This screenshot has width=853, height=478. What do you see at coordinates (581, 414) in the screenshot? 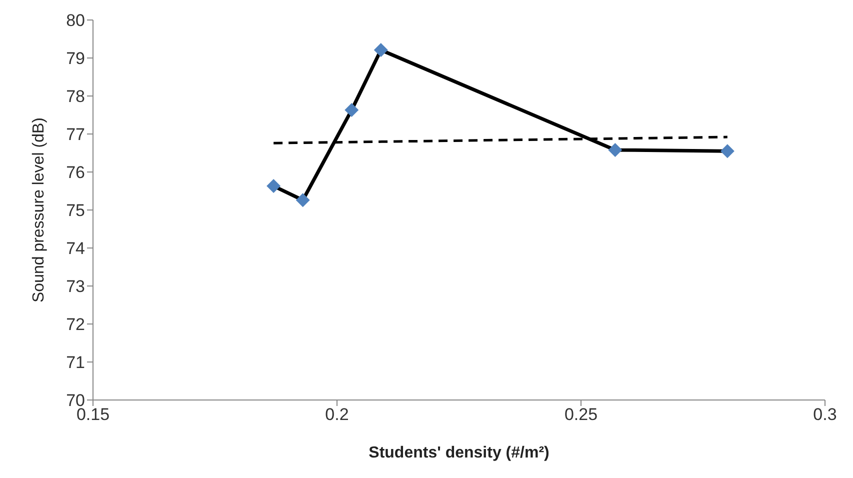
I see `x-tick-label: 0.25` at bounding box center [581, 414].